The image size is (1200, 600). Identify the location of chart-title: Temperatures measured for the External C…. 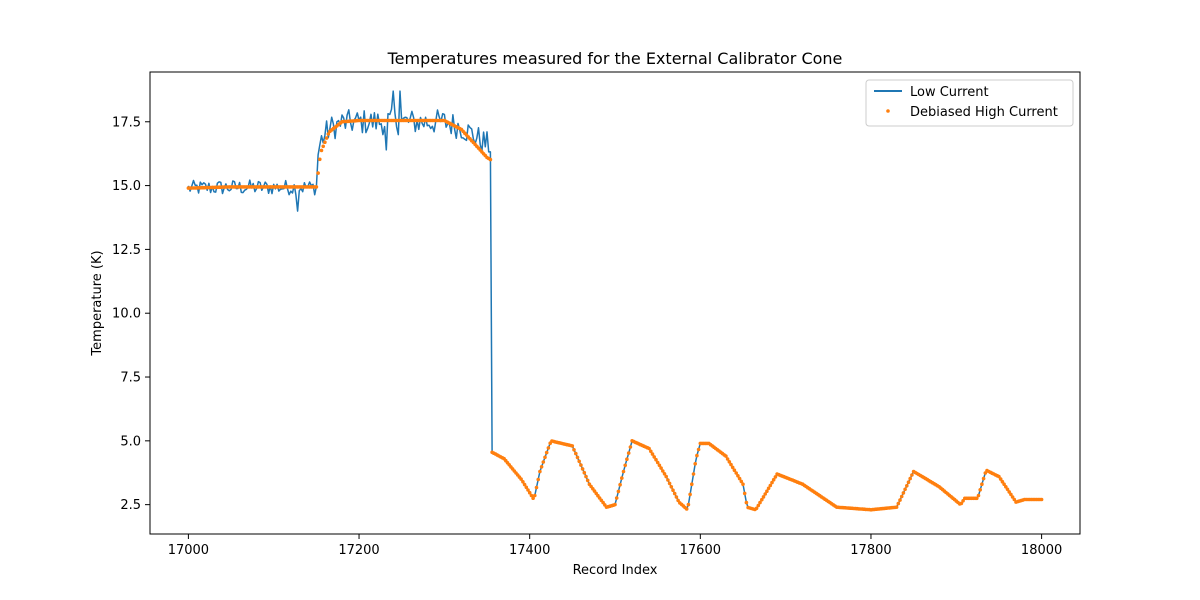
(615, 58).